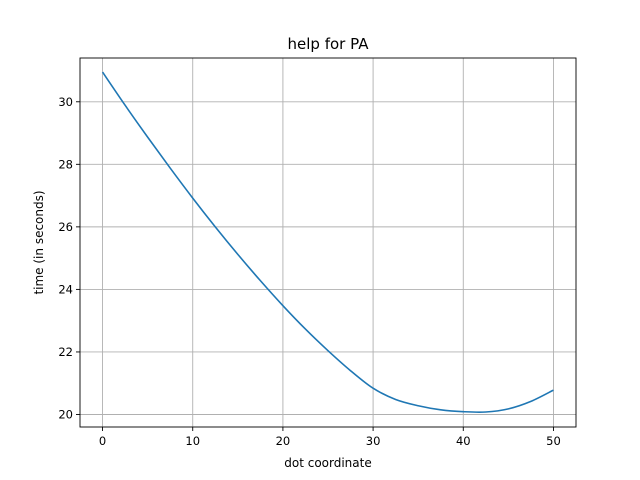 The image size is (640, 480). What do you see at coordinates (373, 441) in the screenshot?
I see `x-tick-label: 30` at bounding box center [373, 441].